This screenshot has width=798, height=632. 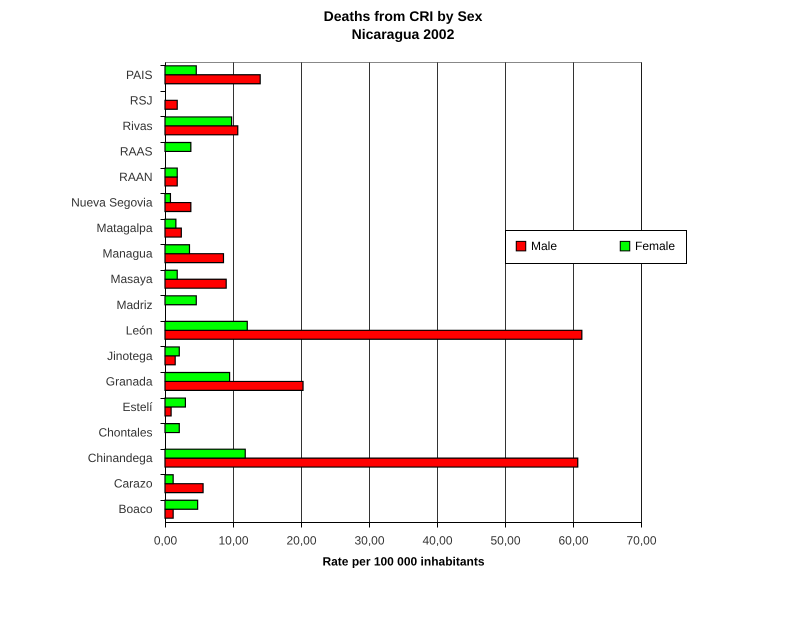 What do you see at coordinates (166, 541) in the screenshot?
I see `x-tick-label: 0,00` at bounding box center [166, 541].